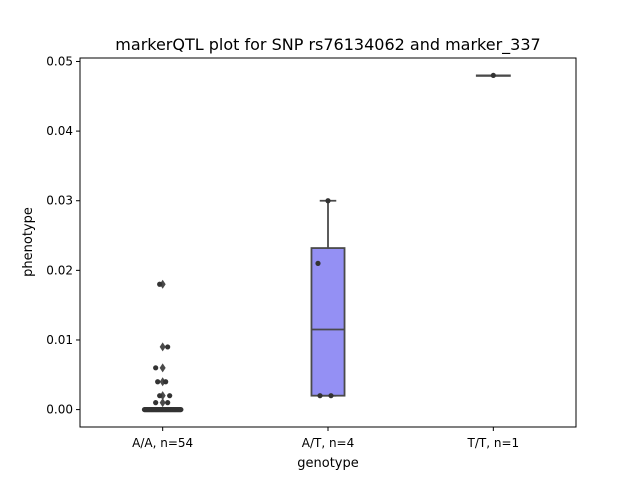 This screenshot has width=640, height=480. I want to click on y-tick-label: 0.04, so click(59, 131).